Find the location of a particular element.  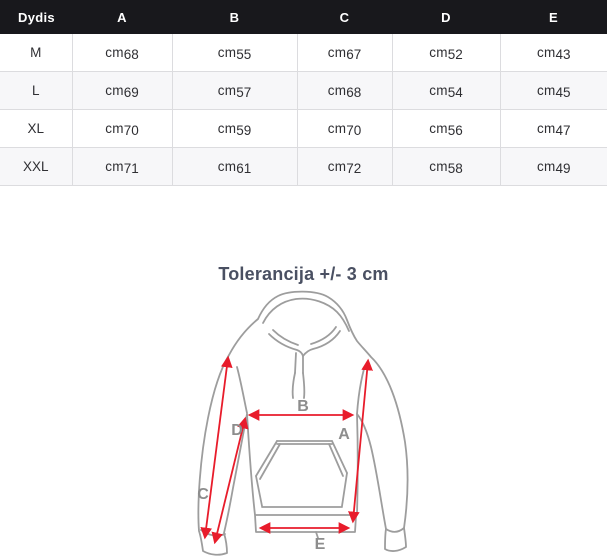

table-row-m: M cm68 cm55 cm67 cm52 cm43 is located at coordinates (303, 53).